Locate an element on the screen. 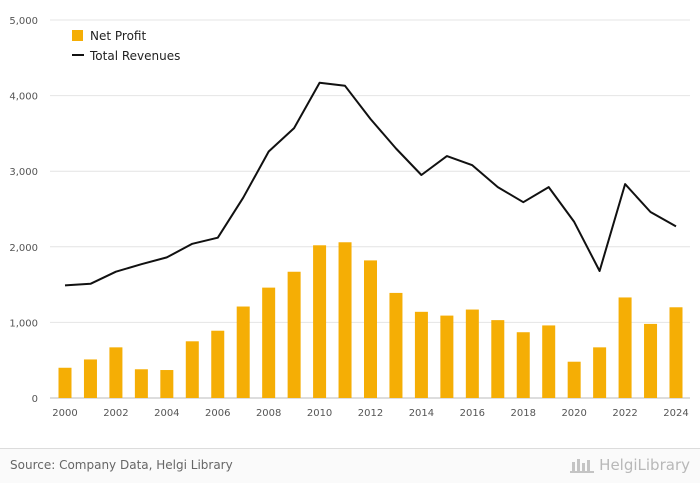  brand-logo: HelgiLibrary is located at coordinates (629, 465).